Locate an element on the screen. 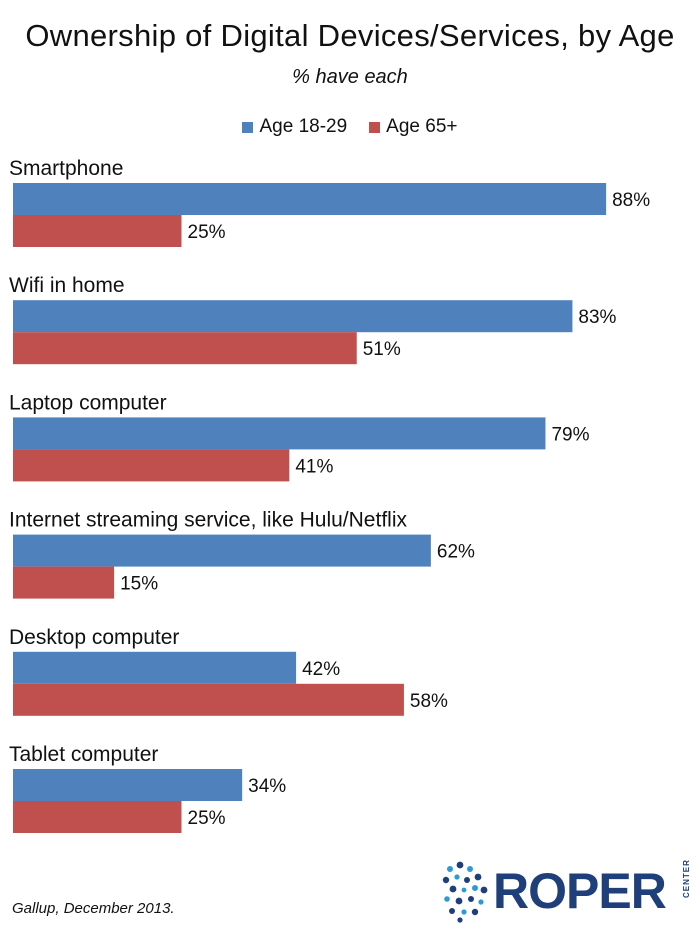 This screenshot has width=700, height=933. category-label: Tablet computer is located at coordinates (83, 754).